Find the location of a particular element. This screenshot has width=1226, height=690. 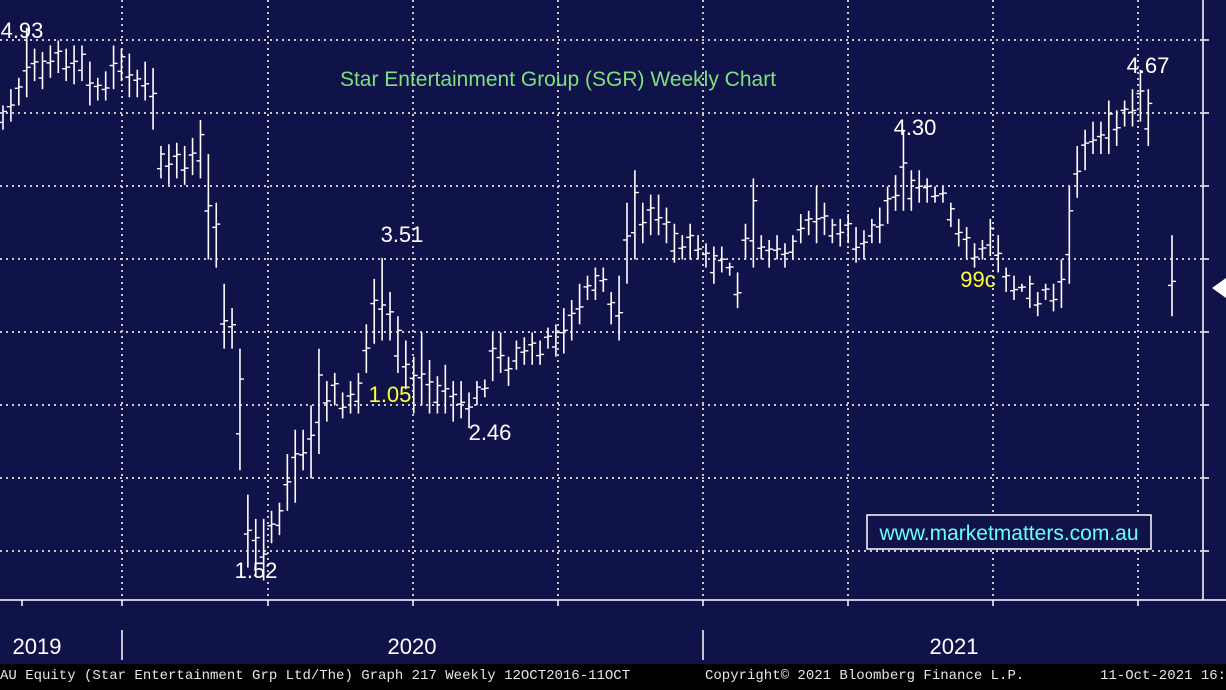

footer-copyright: Copyright© 2021 Bloomberg Finance L.P. is located at coordinates (865, 676).